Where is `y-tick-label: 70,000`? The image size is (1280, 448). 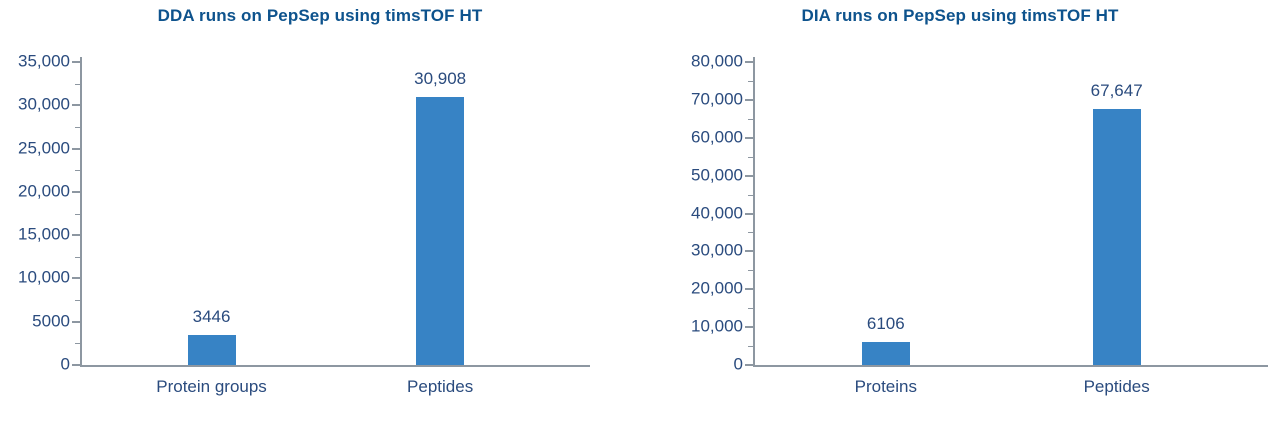
y-tick-label: 70,000 is located at coordinates (717, 99).